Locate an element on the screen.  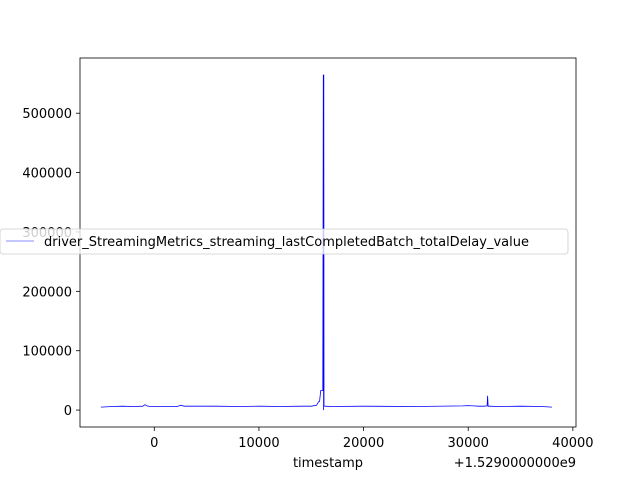
y-tick-label: 0 is located at coordinates (68, 411).